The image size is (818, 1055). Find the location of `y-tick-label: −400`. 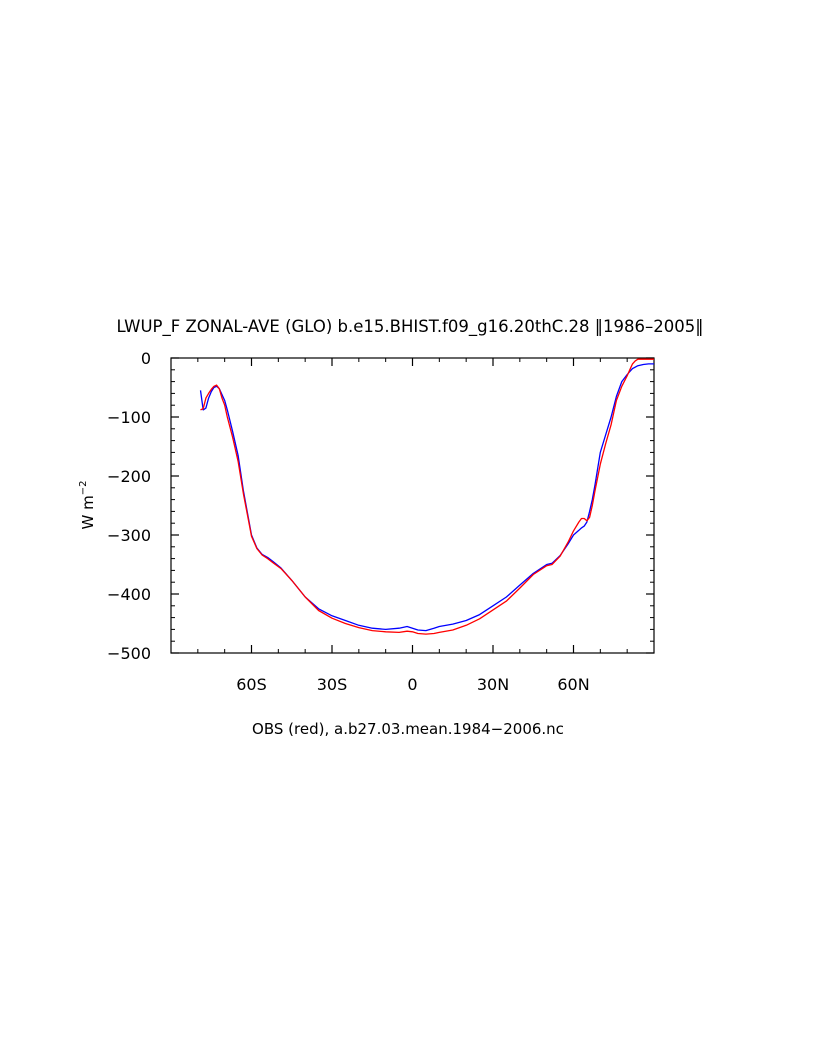

y-tick-label: −400 is located at coordinates (129, 594).